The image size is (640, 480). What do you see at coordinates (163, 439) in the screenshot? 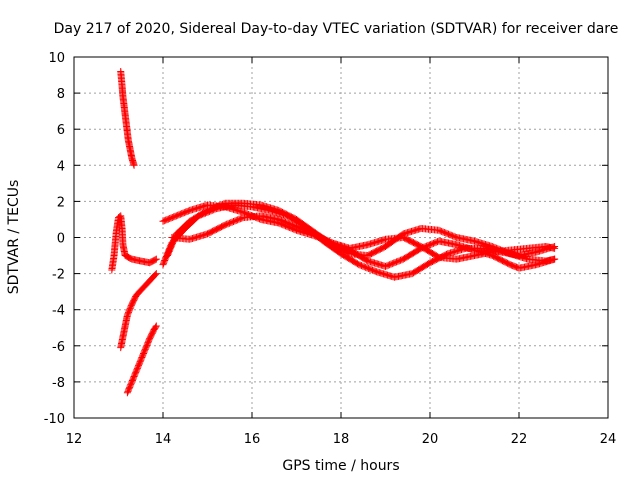
I see `x-tick-label: 14` at bounding box center [163, 439].